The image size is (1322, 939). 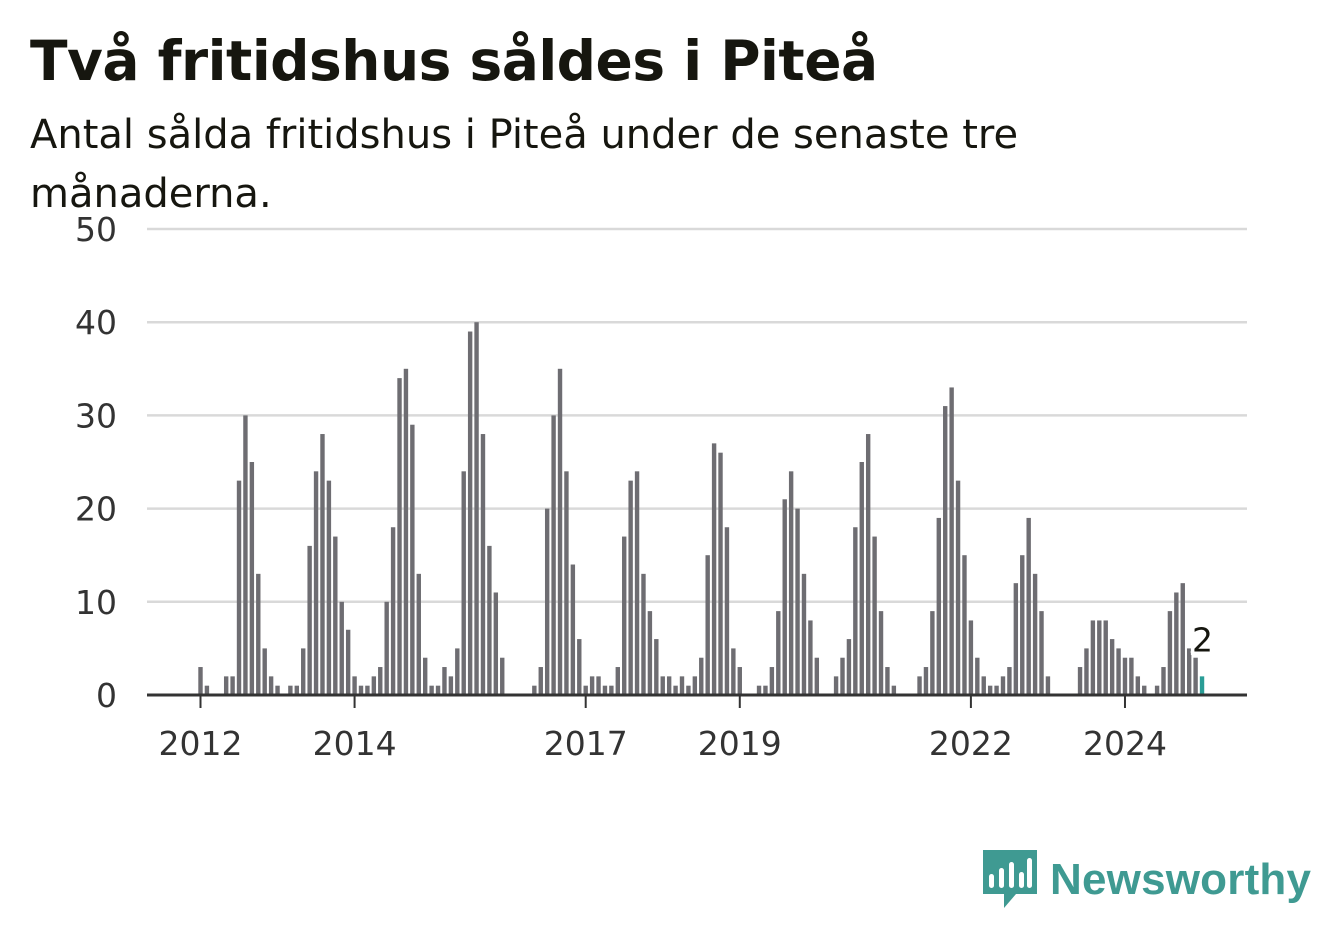 I want to click on x-tick-label-2012: 2012, so click(x=201, y=743).